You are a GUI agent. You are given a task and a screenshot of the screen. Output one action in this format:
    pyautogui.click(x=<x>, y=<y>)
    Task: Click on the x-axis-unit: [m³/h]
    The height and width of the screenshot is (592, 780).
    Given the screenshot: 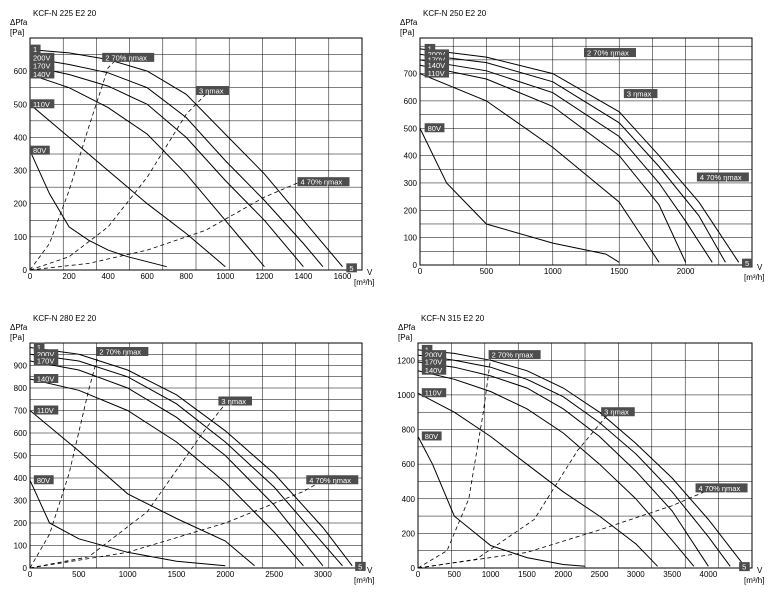 What is the action you would take?
    pyautogui.click(x=364, y=282)
    